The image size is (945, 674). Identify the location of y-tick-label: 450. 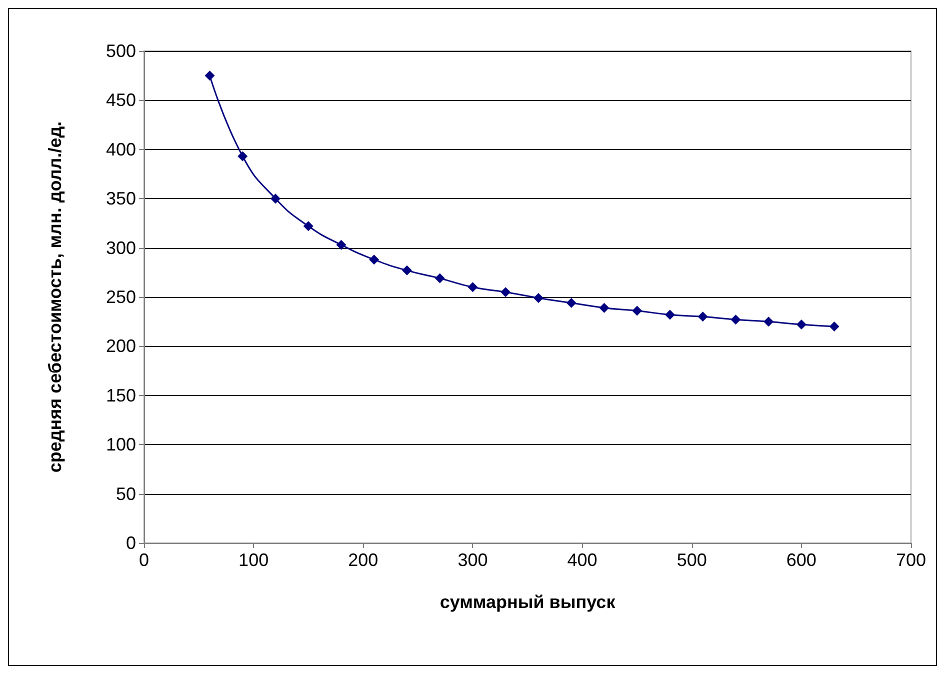
(121, 100).